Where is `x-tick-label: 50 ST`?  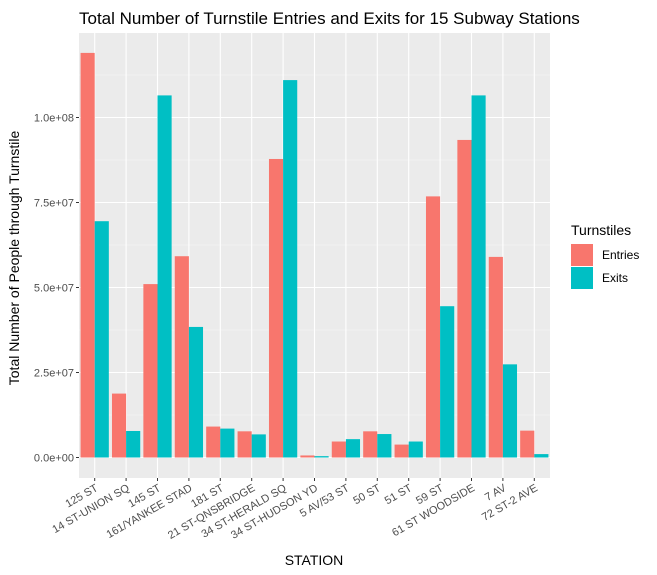
x-tick-label: 50 ST is located at coordinates (367, 494).